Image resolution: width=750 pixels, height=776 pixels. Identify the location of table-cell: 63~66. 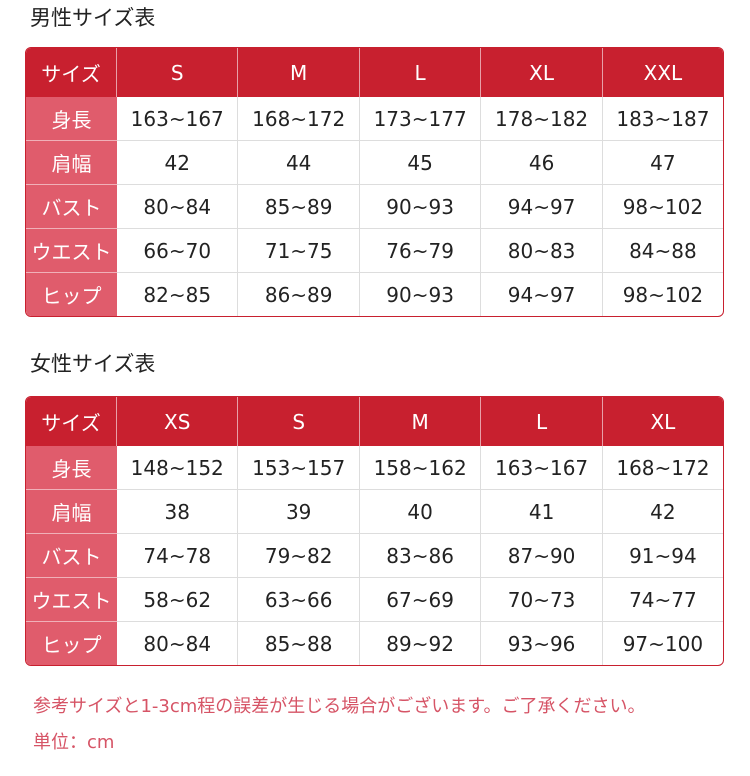
(299, 600).